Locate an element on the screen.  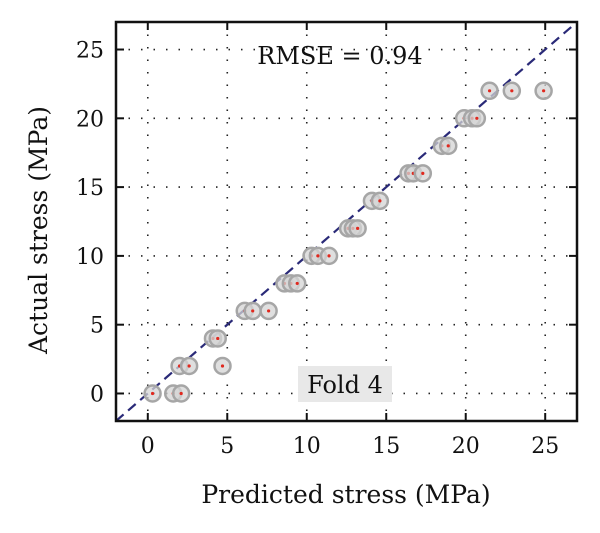
x-tick-label: 15 is located at coordinates (386, 446).